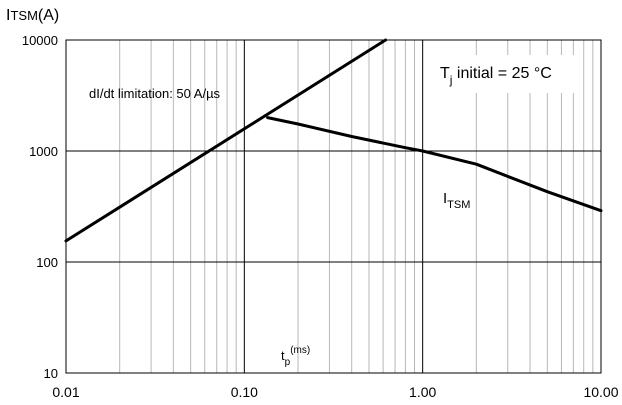  What do you see at coordinates (244, 392) in the screenshot?
I see `x-tick-label: 0.10` at bounding box center [244, 392].